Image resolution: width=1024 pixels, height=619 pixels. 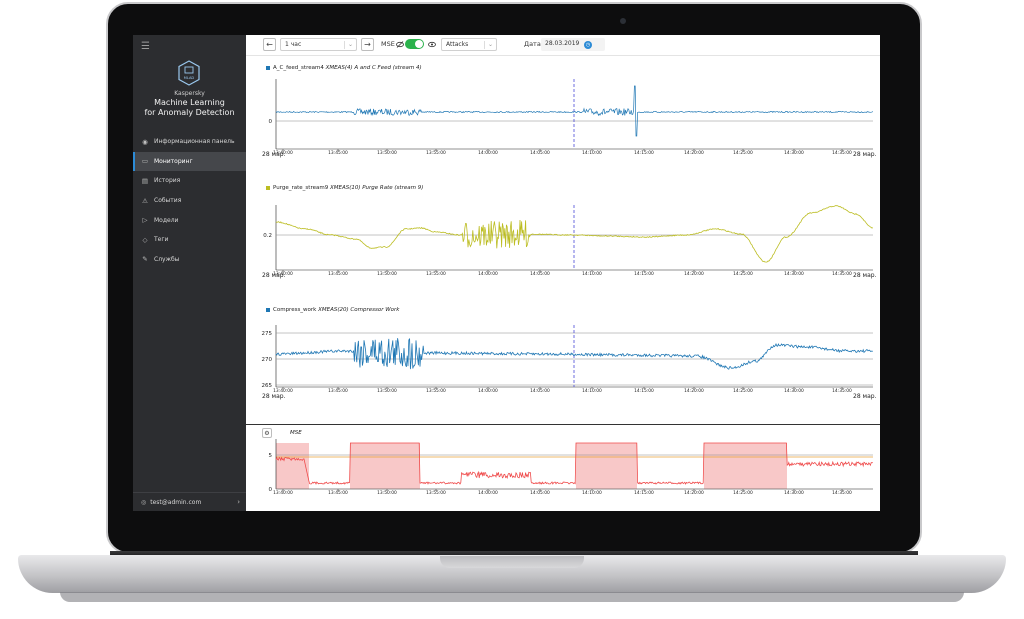 I want to click on sidebar-item-monitoring: ▭ Мониторинг, so click(x=189, y=161).